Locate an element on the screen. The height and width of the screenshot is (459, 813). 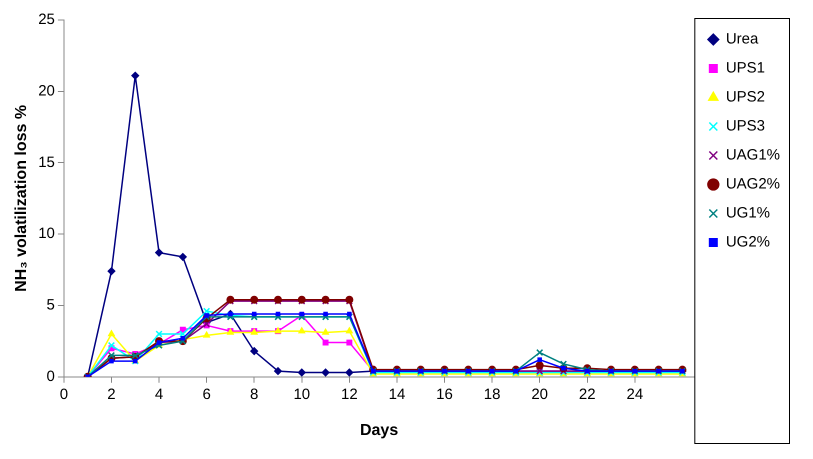
x-tick-label: 16 is located at coordinates (444, 394).